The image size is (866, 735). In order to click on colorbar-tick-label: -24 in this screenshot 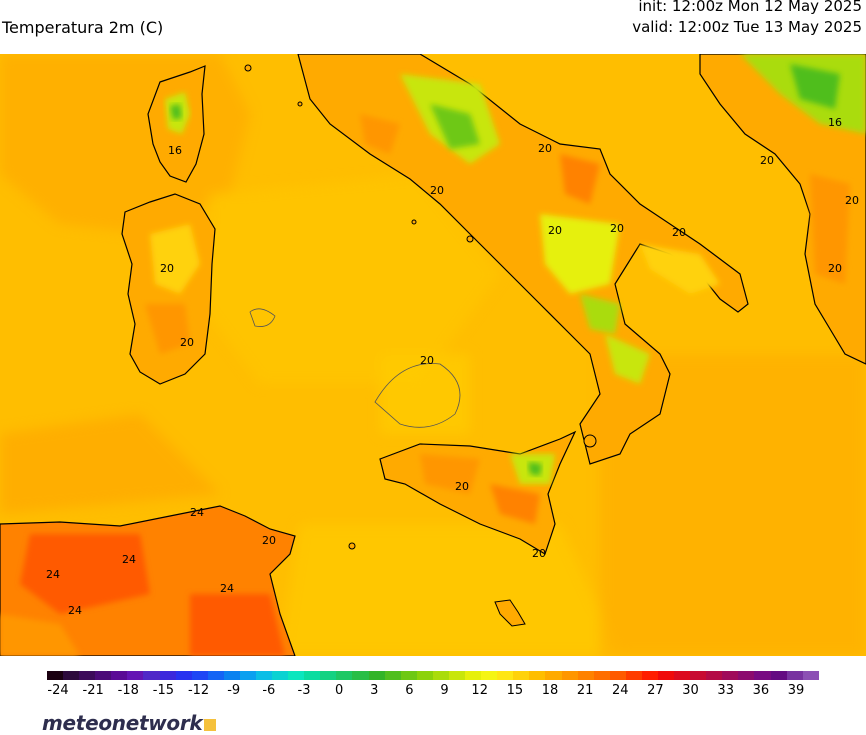, I will do `click(58, 690)`.